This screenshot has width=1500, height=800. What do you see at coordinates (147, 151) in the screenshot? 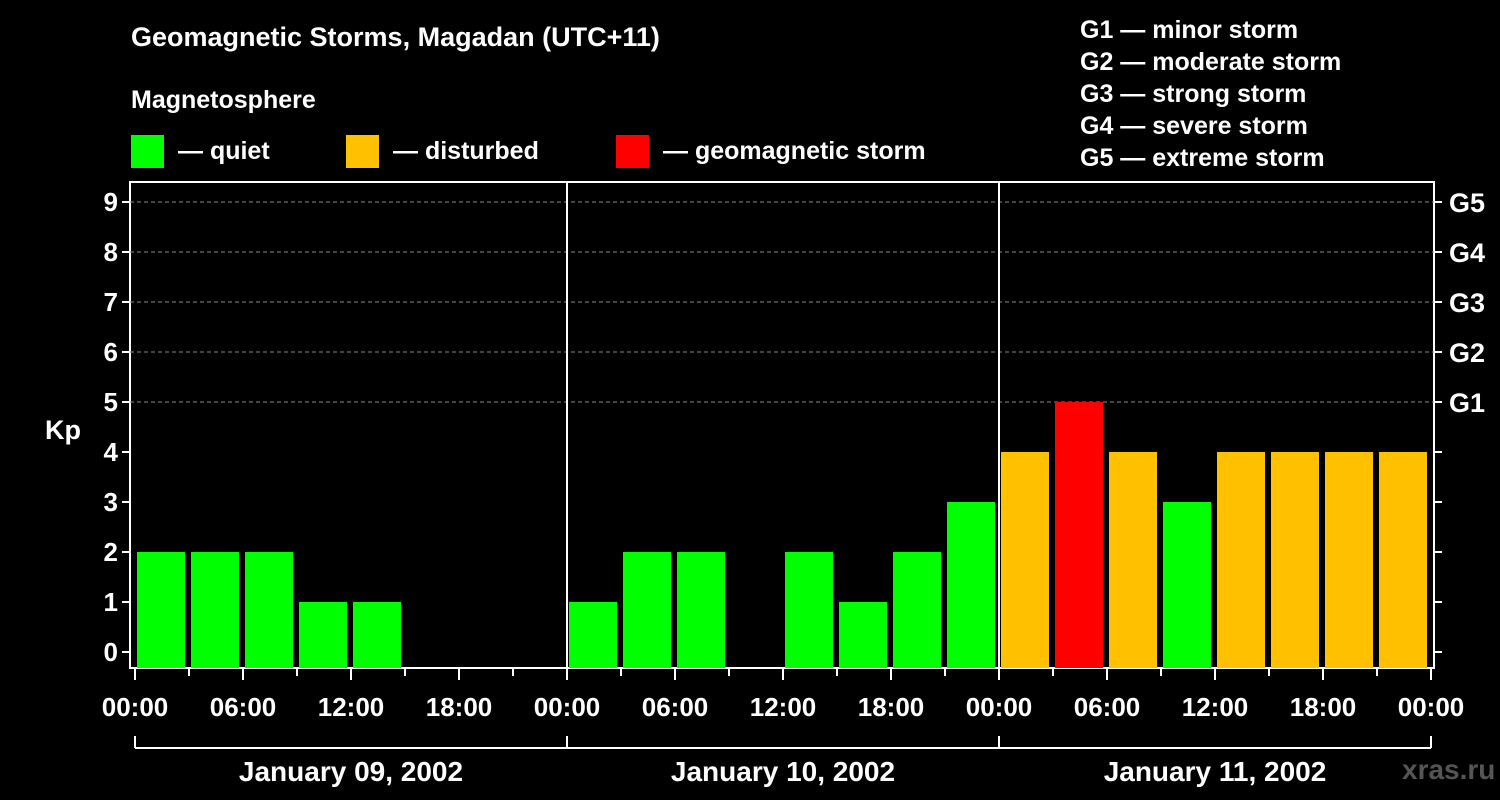
I see `legend-quiet-swatch` at bounding box center [147, 151].